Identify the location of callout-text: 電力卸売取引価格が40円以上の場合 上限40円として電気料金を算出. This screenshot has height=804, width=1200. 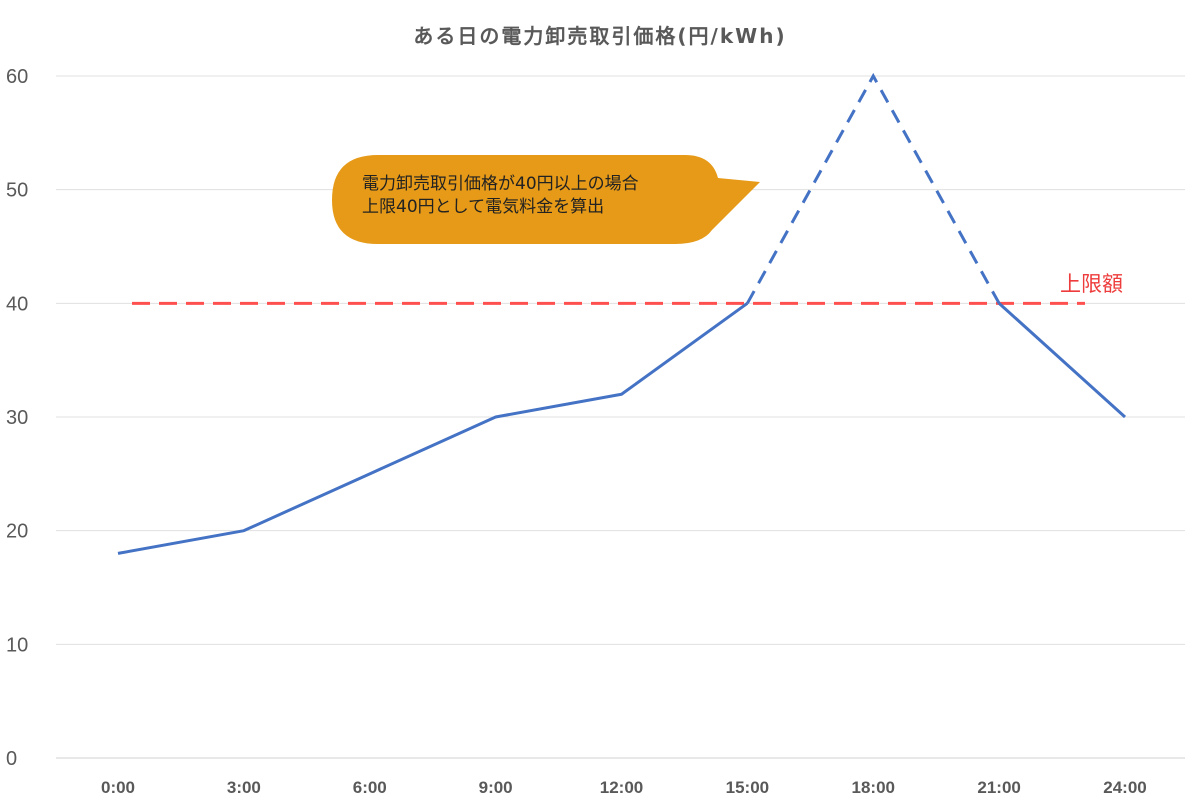
(500, 195).